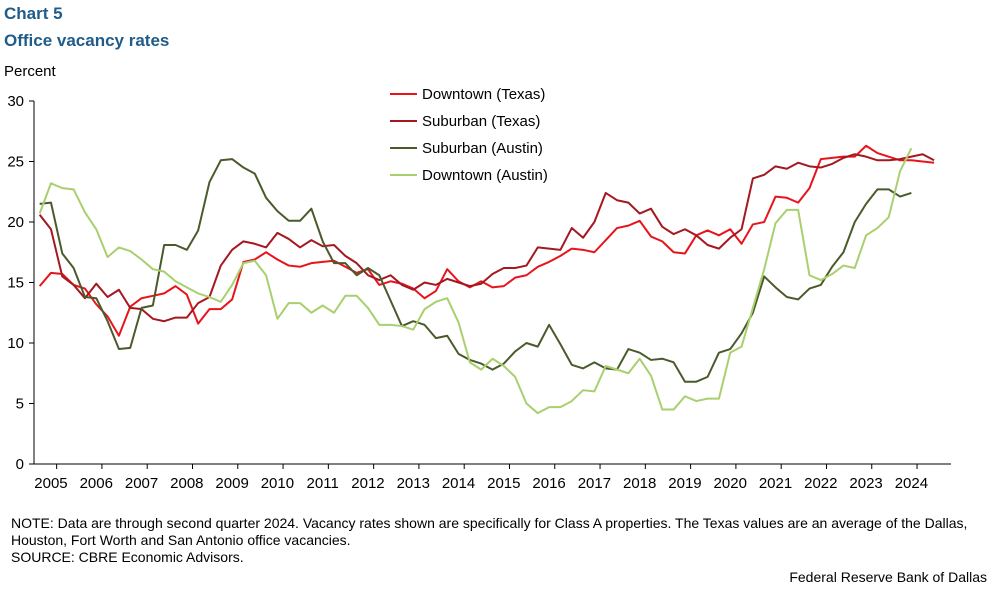  Describe the element at coordinates (485, 175) in the screenshot. I see `legend-label: Downtown (Austin)` at that location.